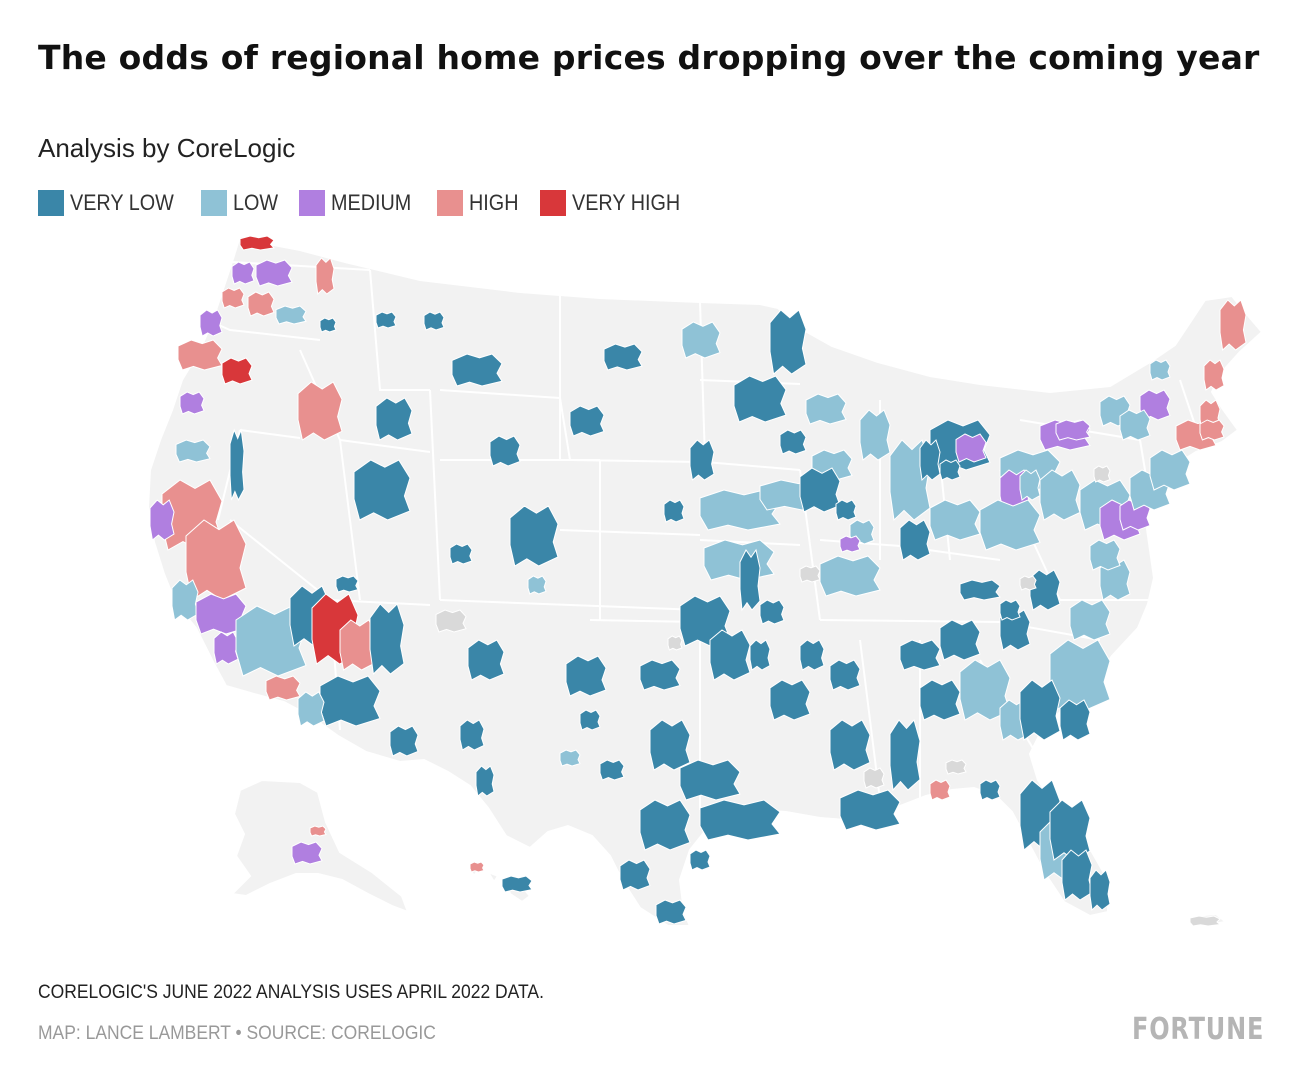  Describe the element at coordinates (122, 202) in the screenshot. I see `legend-label-very-low: VERY LOW` at that location.